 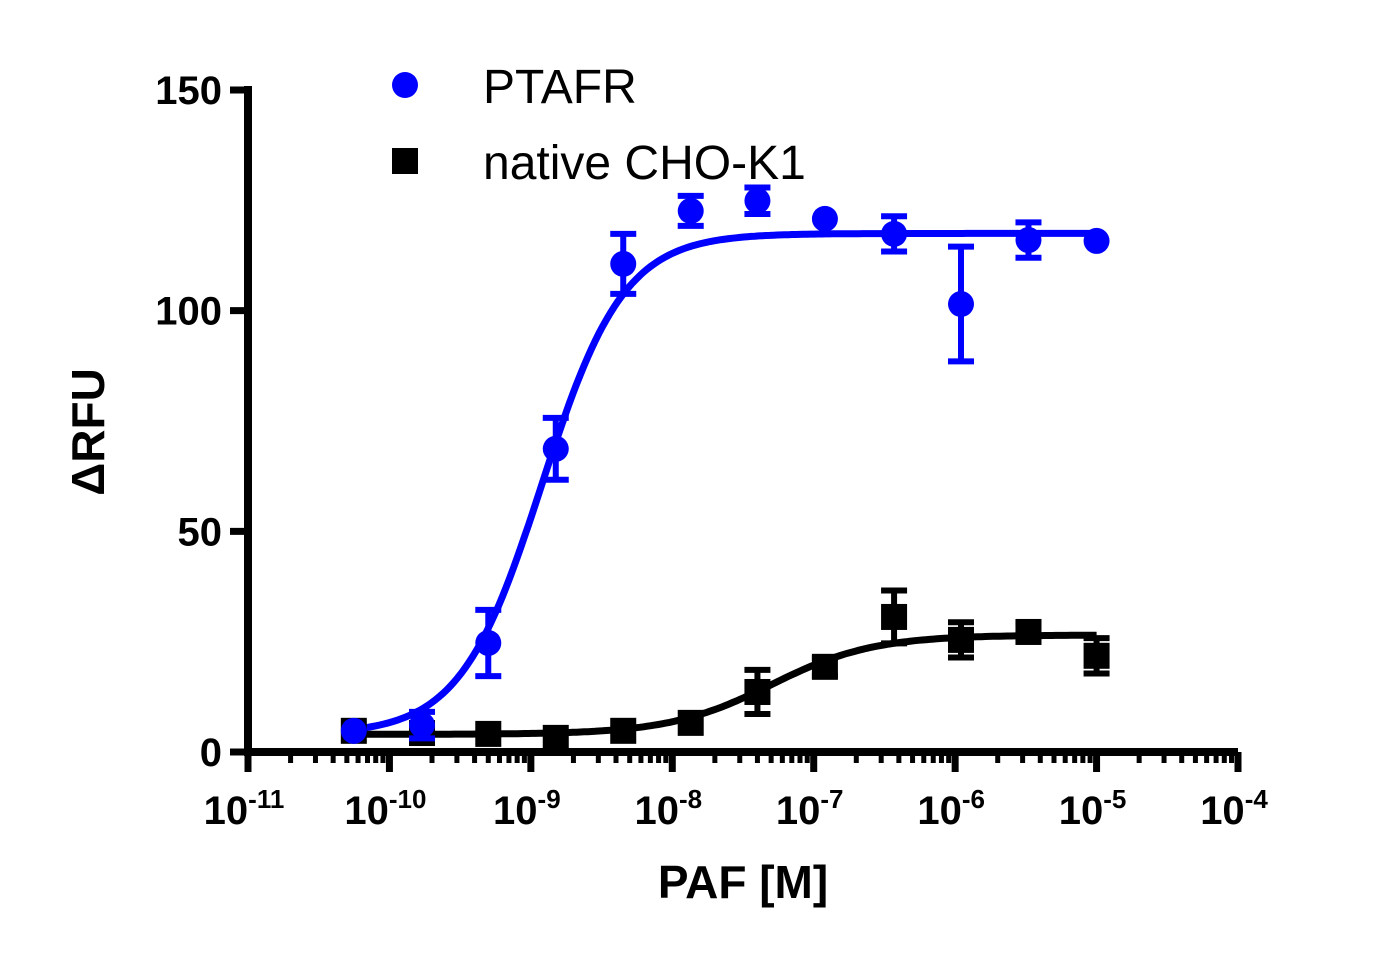 I want to click on legend: PTAFR native CHO-K1, so click(x=599, y=125).